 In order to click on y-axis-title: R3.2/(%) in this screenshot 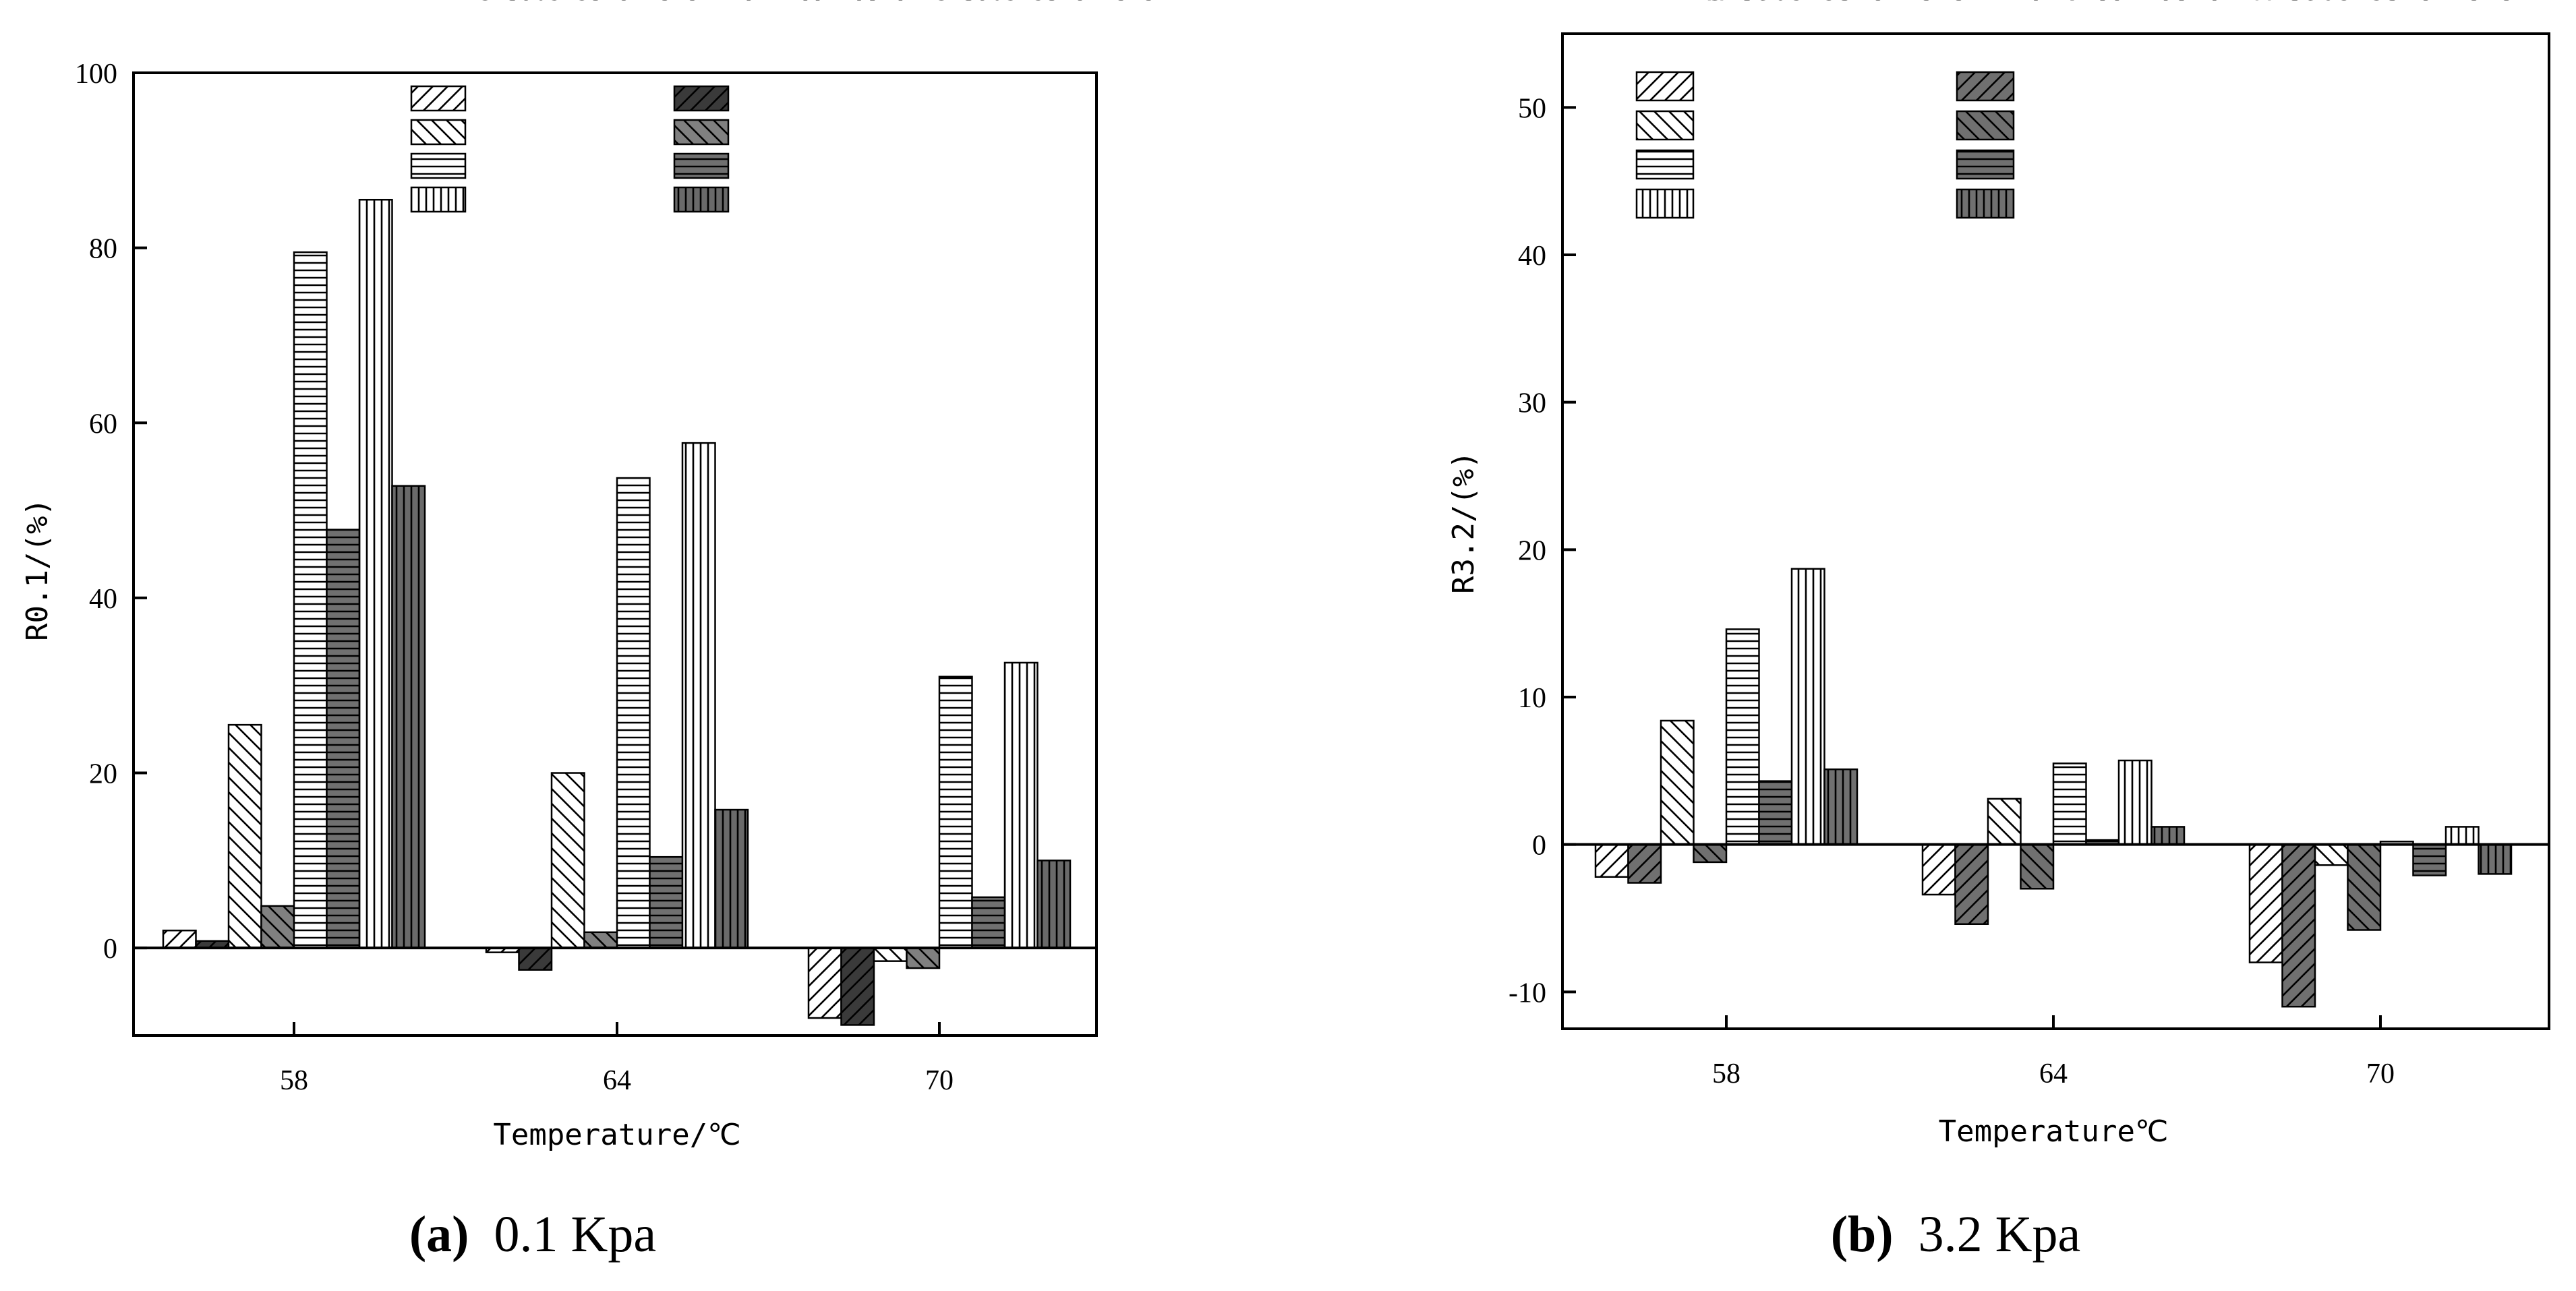, I will do `click(1464, 522)`.